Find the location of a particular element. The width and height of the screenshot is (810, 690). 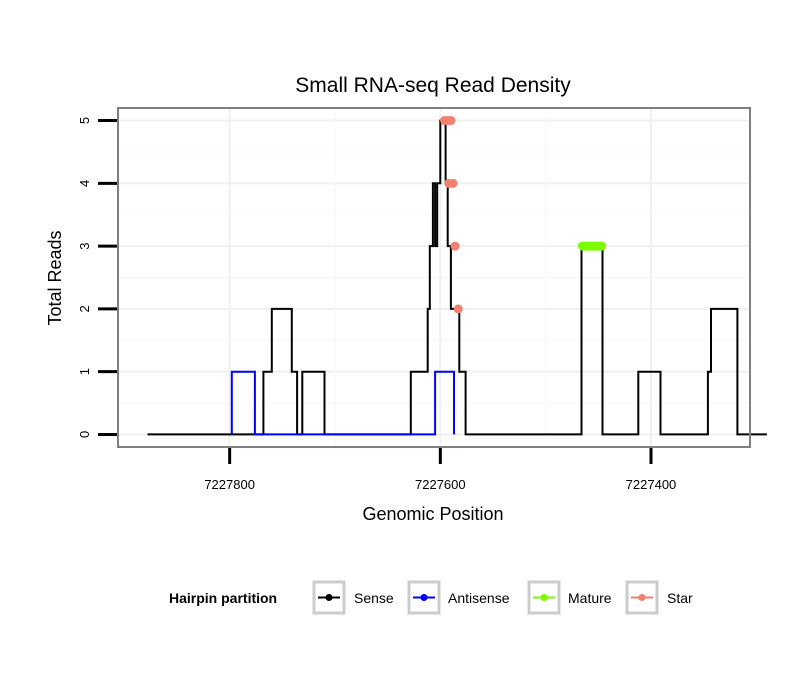

legend-key-mature-dot is located at coordinates (544, 597).